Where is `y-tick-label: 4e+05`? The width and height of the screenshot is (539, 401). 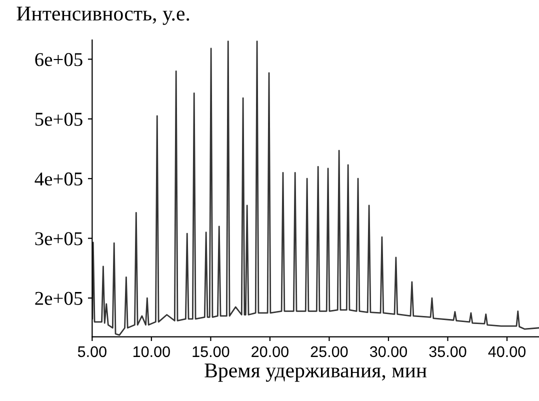
y-tick-label: 4e+05 is located at coordinates (58, 179).